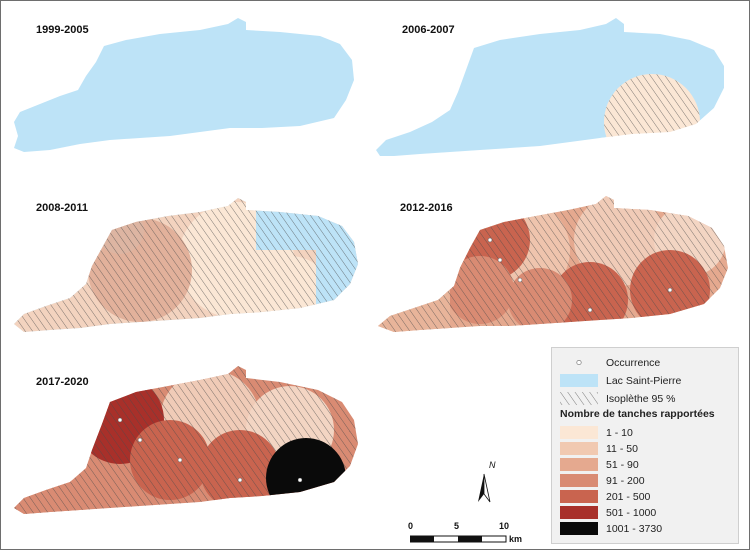  Describe the element at coordinates (458, 539) in the screenshot. I see `scale-bar-graphic` at that location.